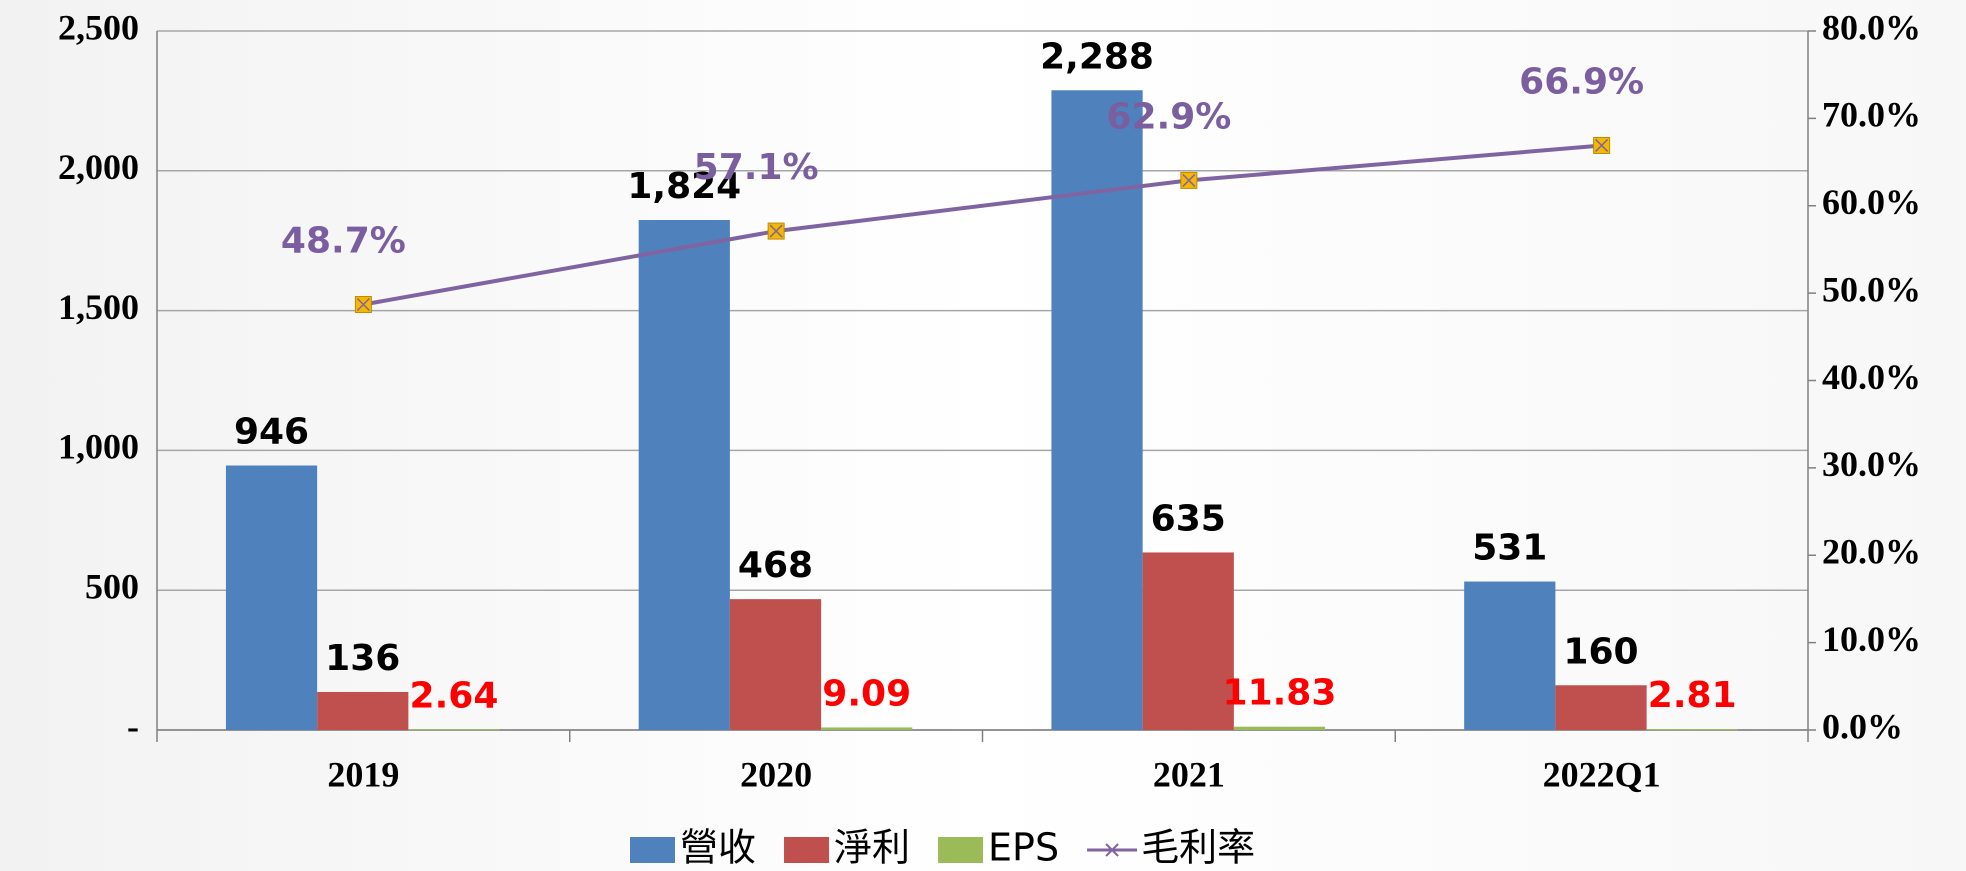 The height and width of the screenshot is (871, 1966). What do you see at coordinates (1600, 651) in the screenshot?
I see `data-label: 160` at bounding box center [1600, 651].